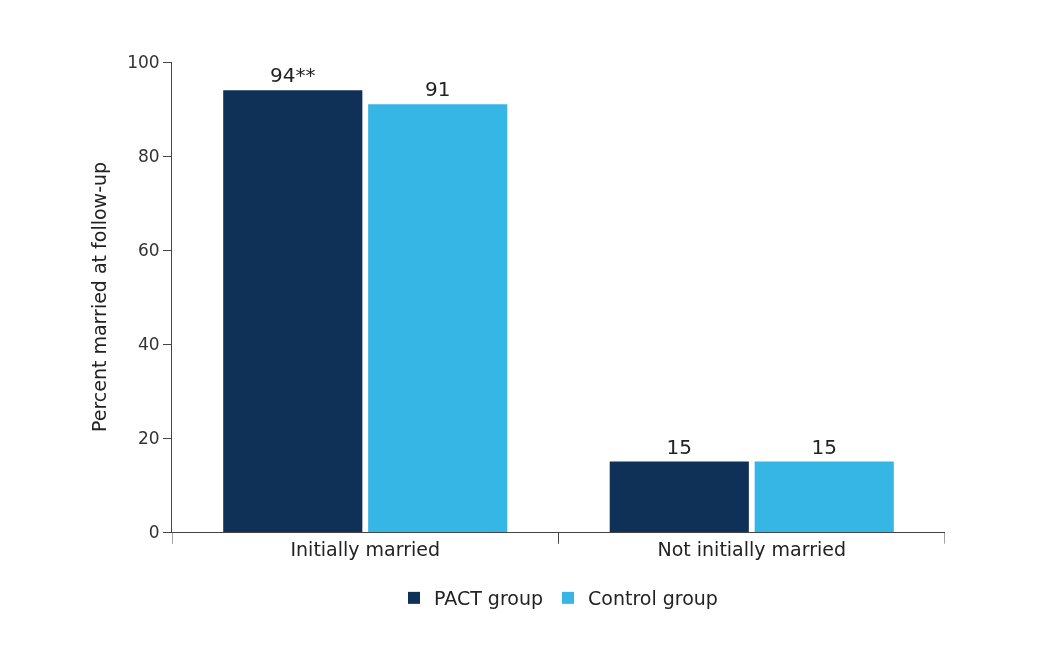  Describe the element at coordinates (148, 249) in the screenshot. I see `y-tick-label: 60` at that location.